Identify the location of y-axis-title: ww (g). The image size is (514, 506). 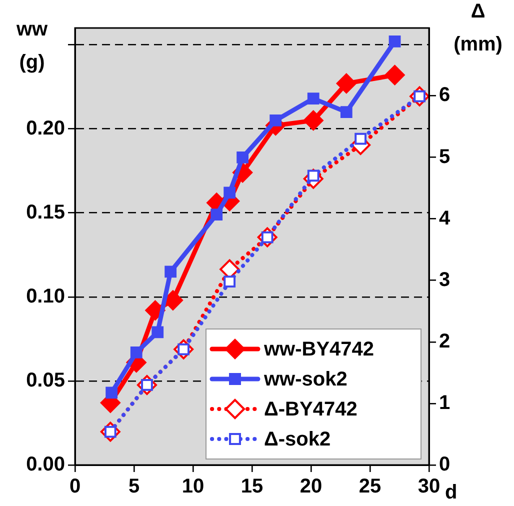
(31, 46).